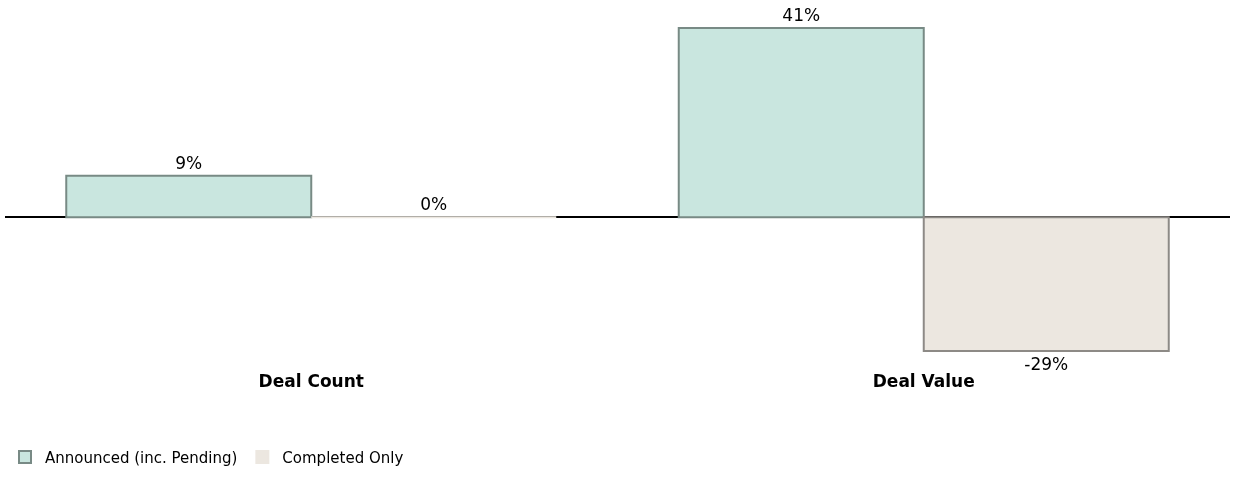  What do you see at coordinates (434, 204) in the screenshot?
I see `data-label: 0%` at bounding box center [434, 204].